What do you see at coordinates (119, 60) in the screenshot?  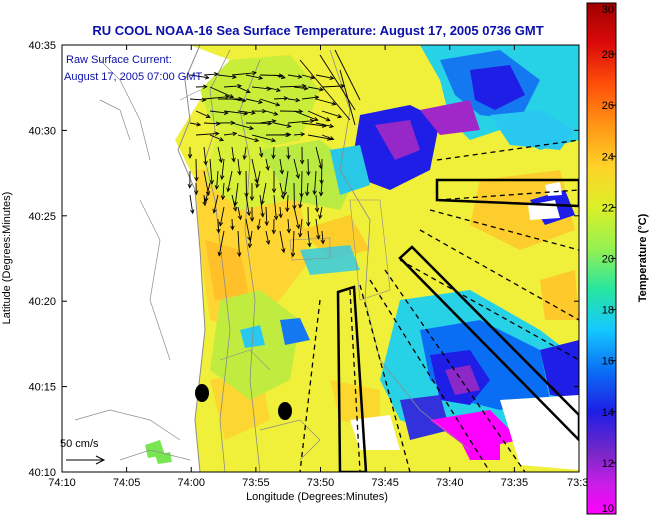 I see `current-title: Raw Surface Current:` at bounding box center [119, 60].